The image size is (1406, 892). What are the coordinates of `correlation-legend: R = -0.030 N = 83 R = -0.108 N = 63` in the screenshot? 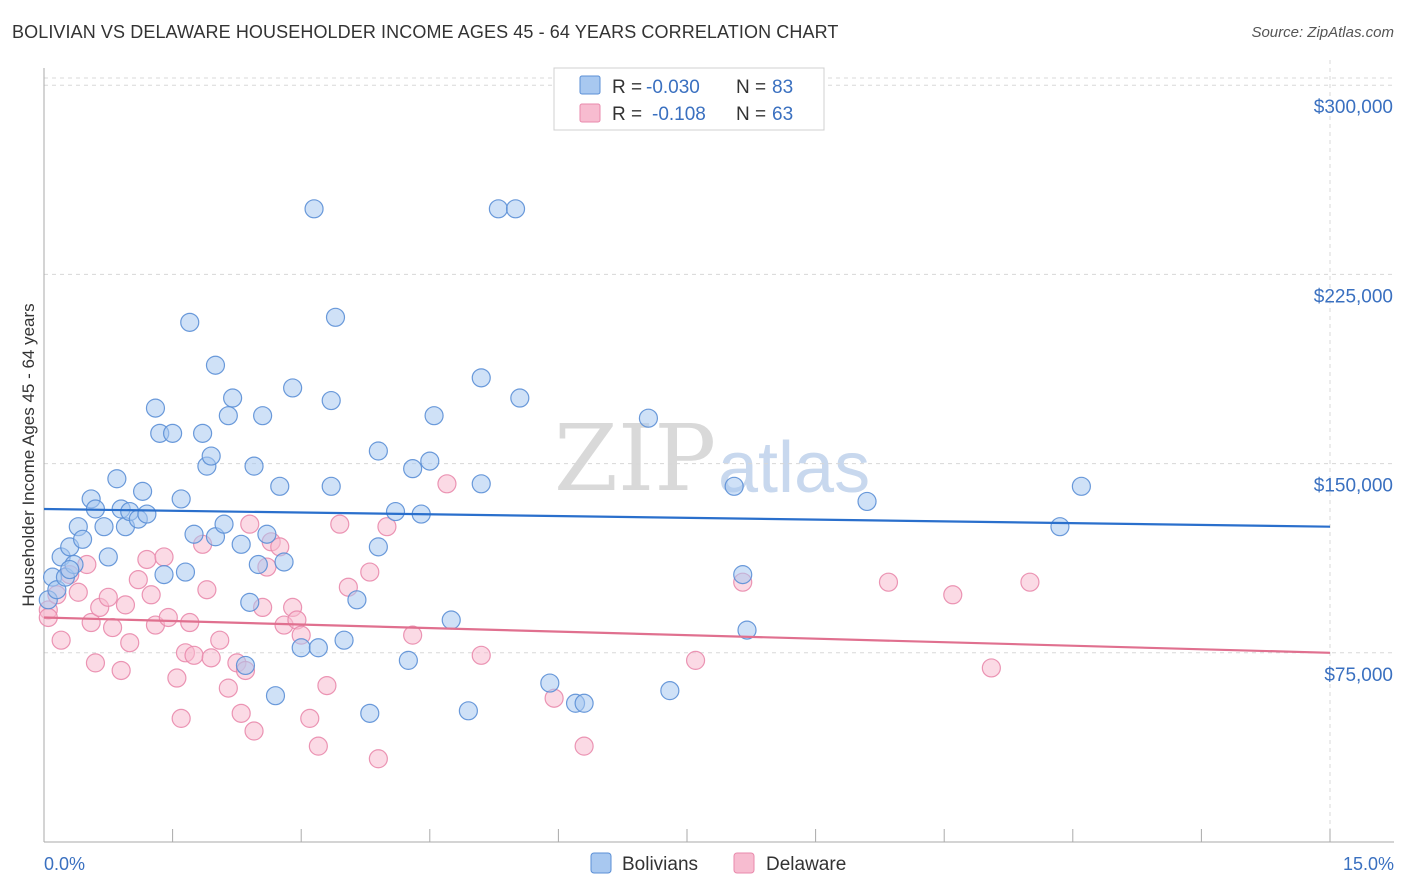 It's located at (689, 99).